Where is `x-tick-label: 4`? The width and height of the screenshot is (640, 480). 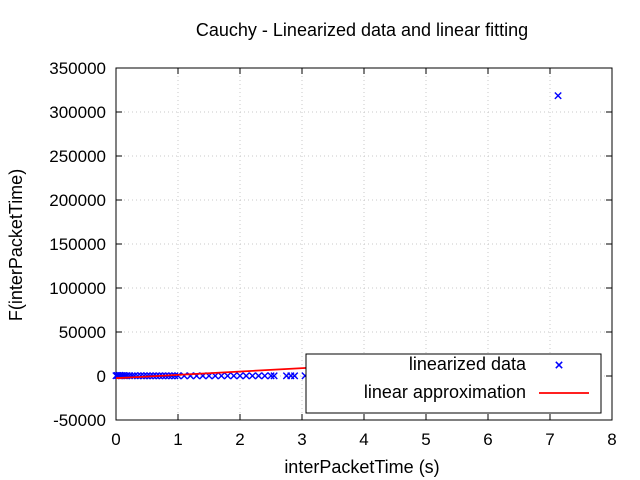
x-tick-label: 4 is located at coordinates (363, 439).